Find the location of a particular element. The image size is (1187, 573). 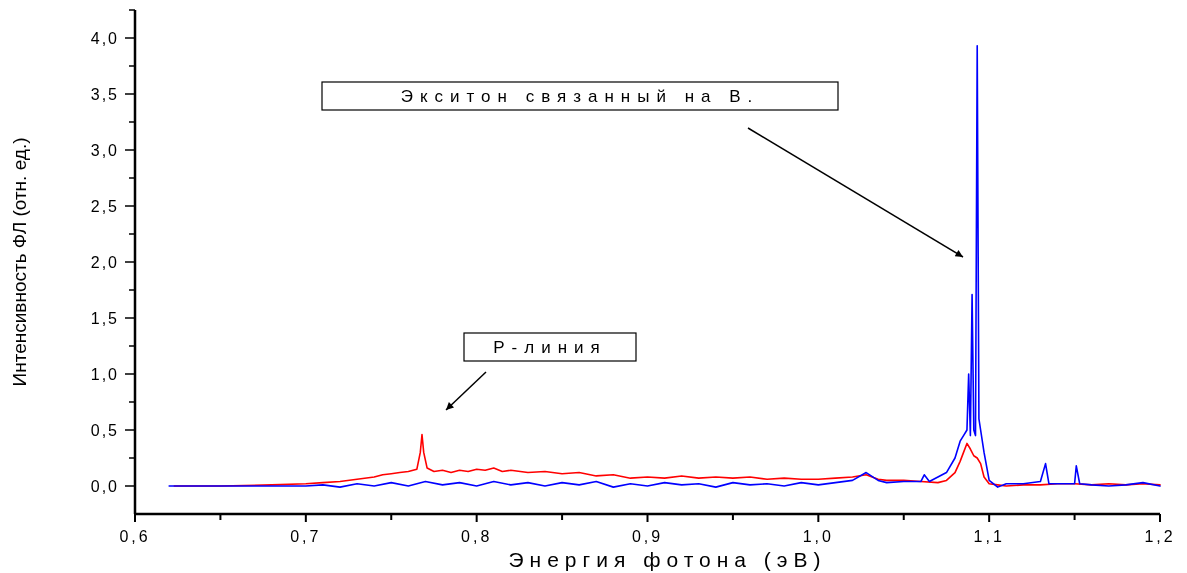

y-tick-label: 0,5 is located at coordinates (104, 430).